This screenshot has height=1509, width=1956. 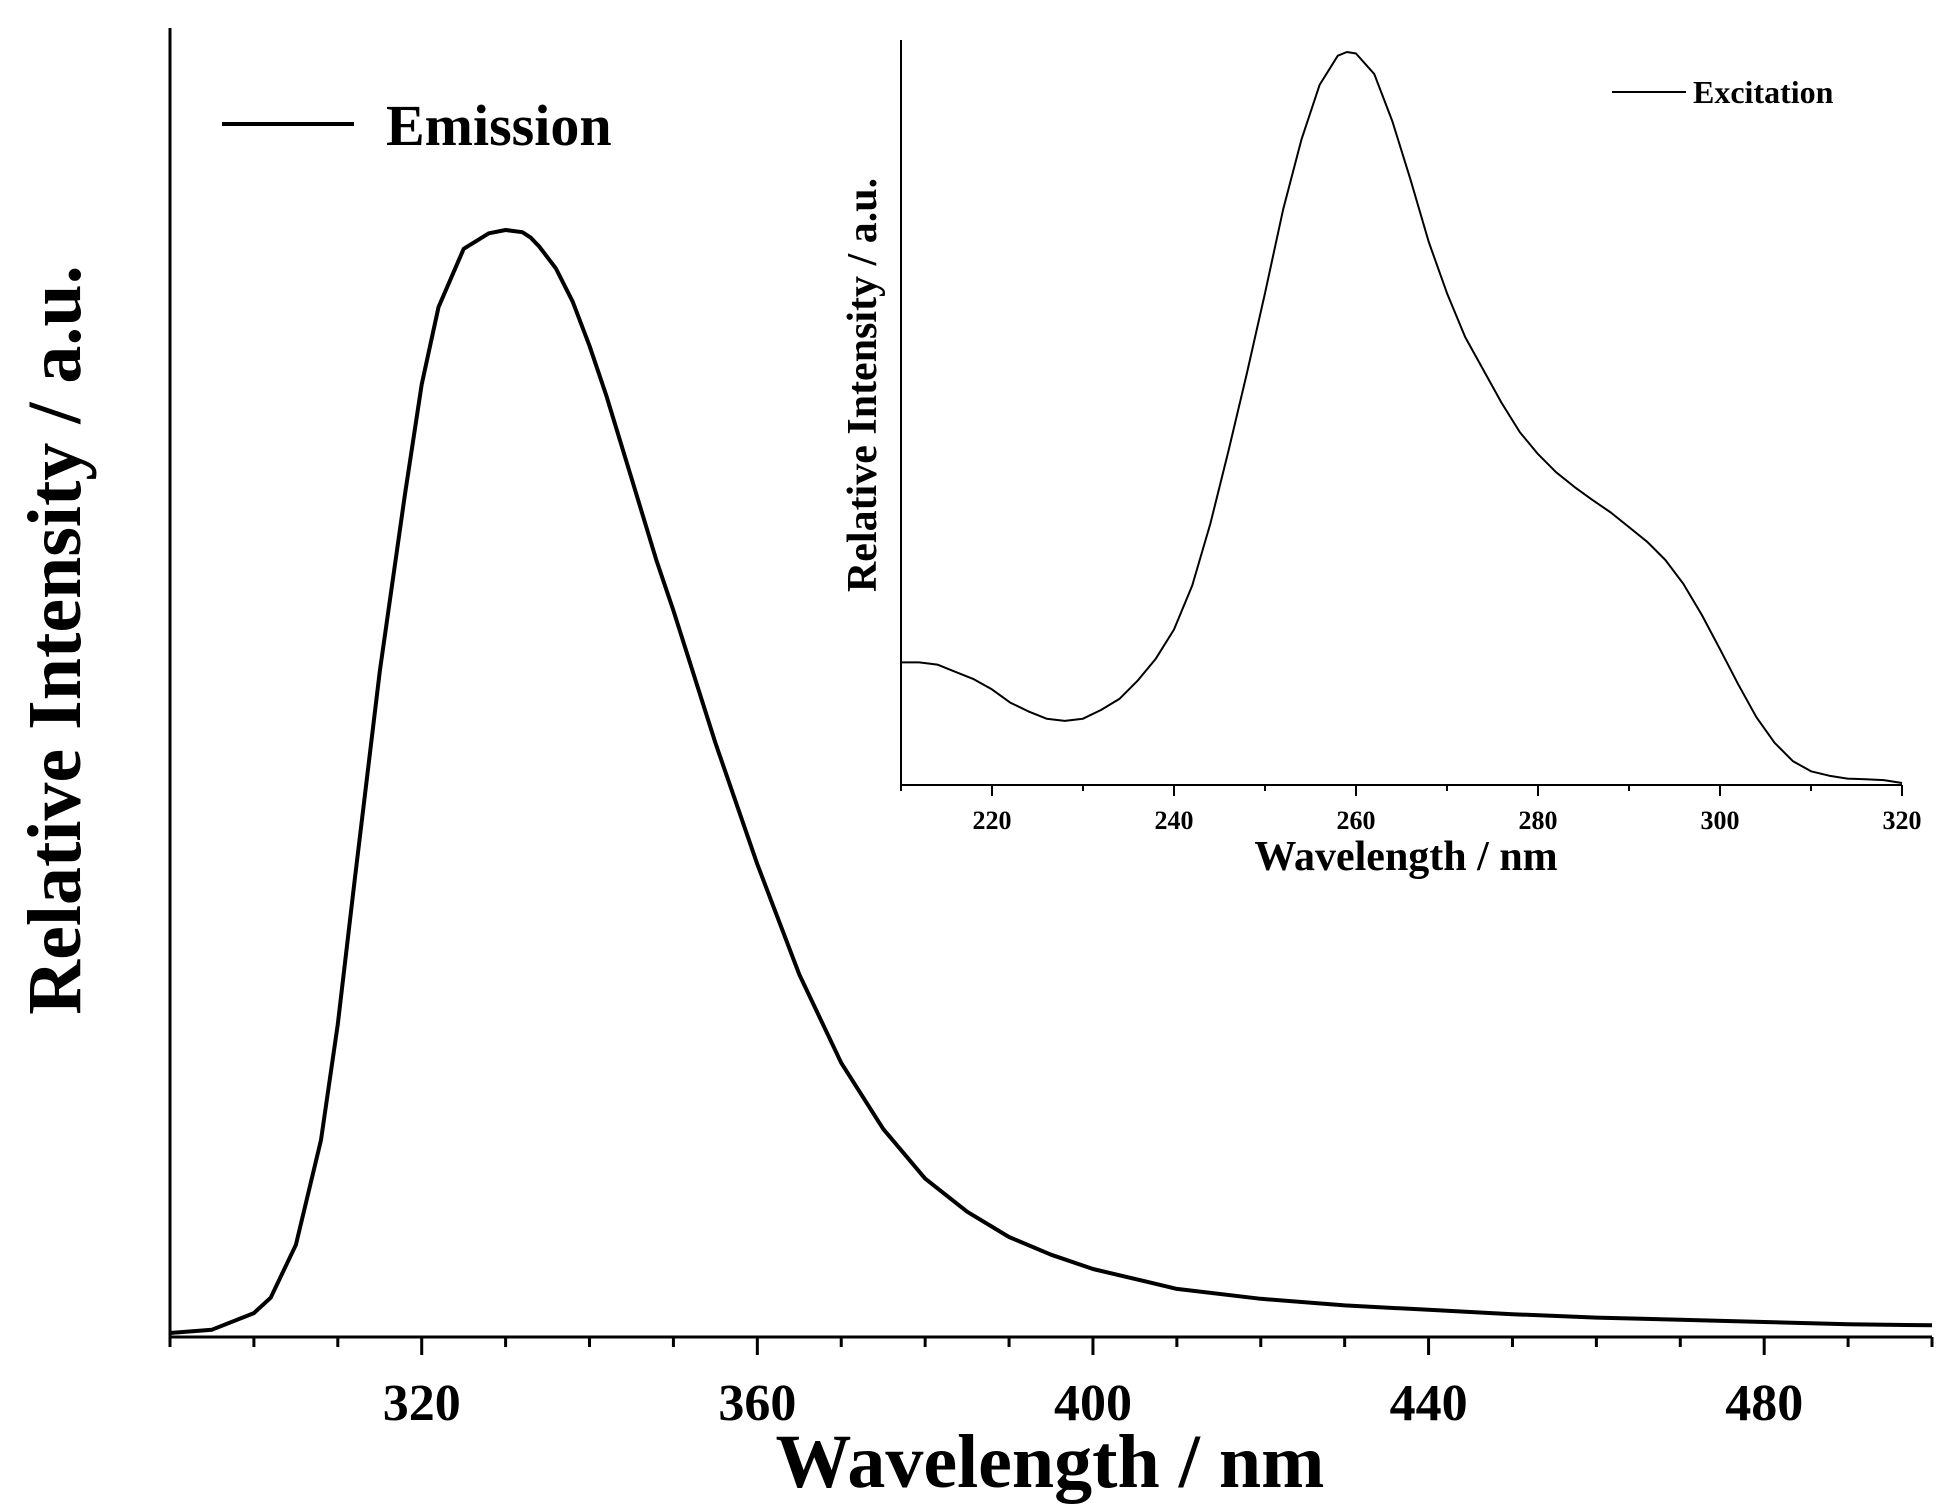 I want to click on main-x-tick-labels: 320 360 400 440 480, so click(x=1093, y=1403).